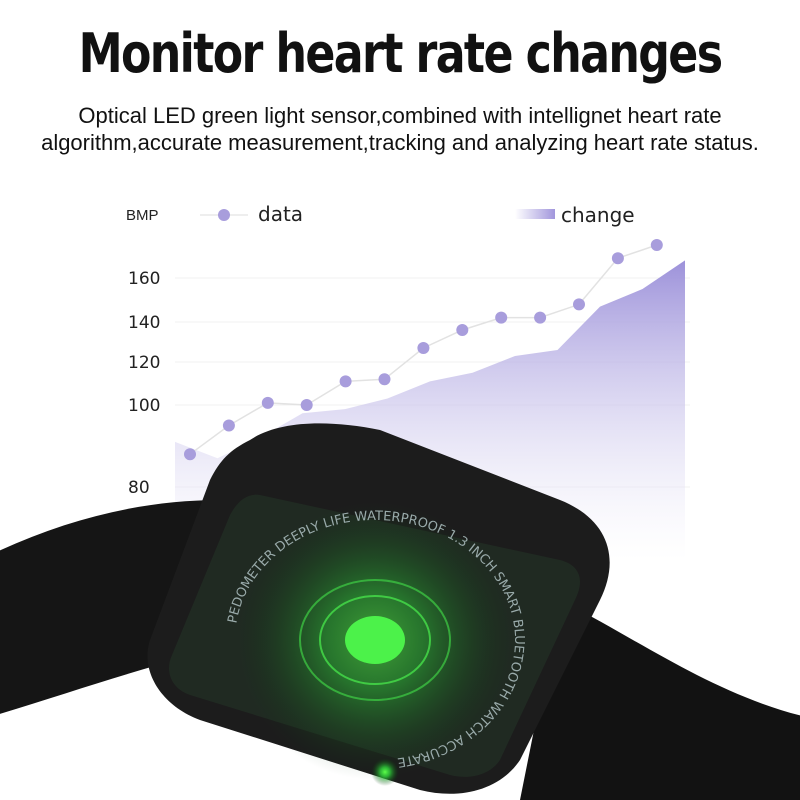  I want to click on y-tick-label: 100, so click(144, 406).